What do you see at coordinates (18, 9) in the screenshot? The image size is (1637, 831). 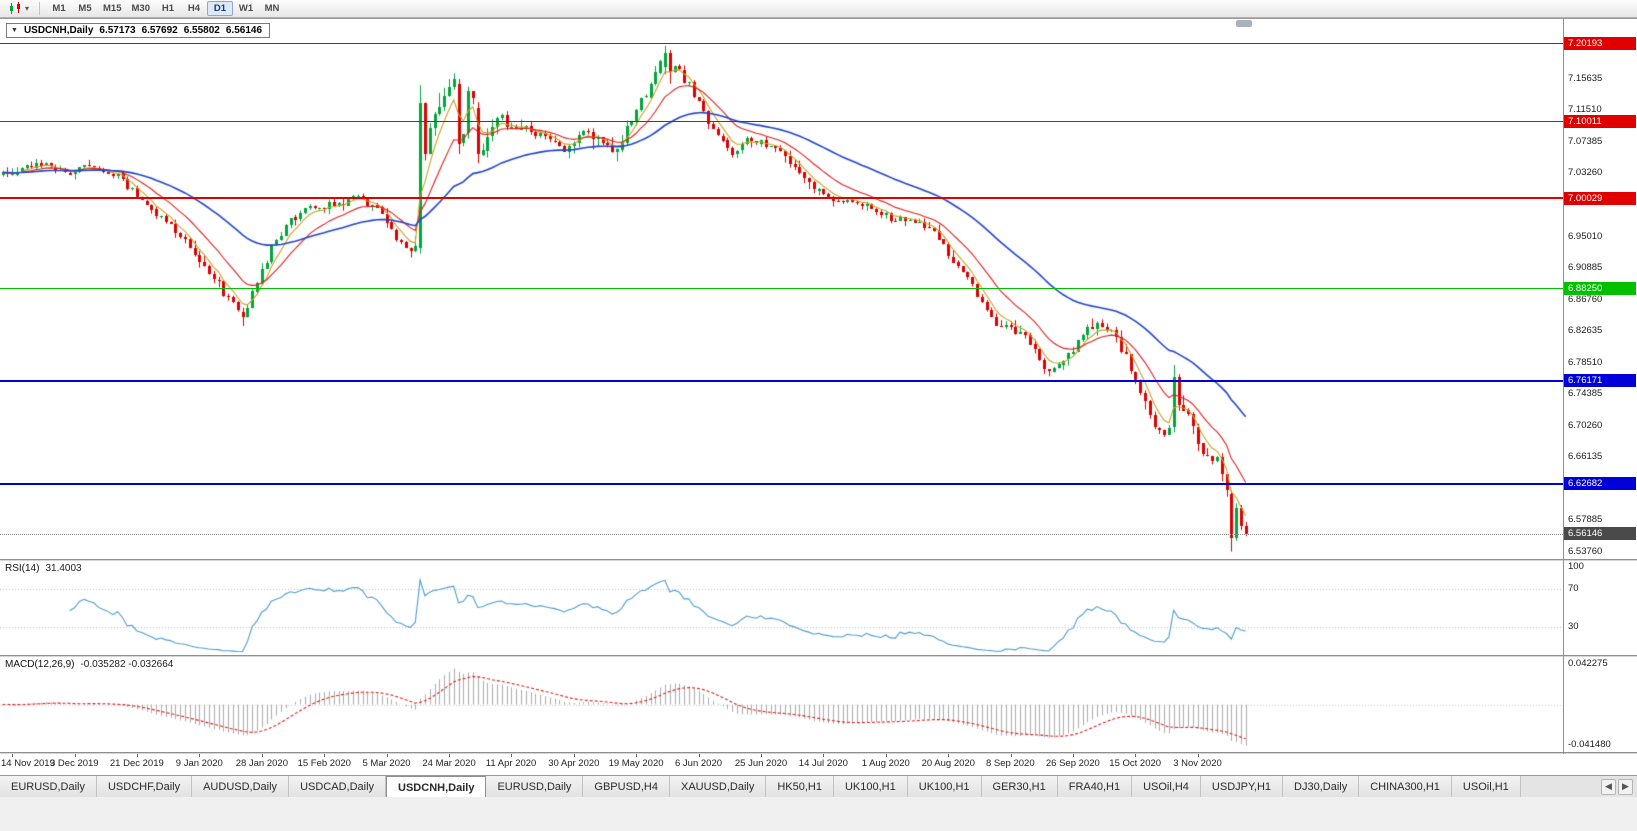 I see `chart-type-button: ▾` at bounding box center [18, 9].